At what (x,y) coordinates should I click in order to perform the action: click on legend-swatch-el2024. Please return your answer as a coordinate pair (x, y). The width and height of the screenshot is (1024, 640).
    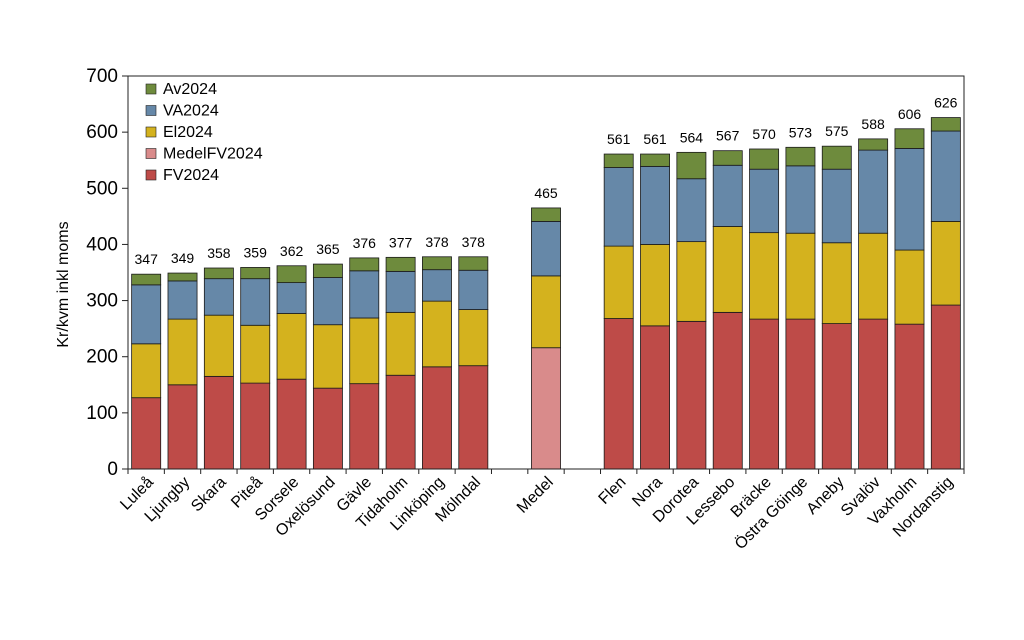
    Looking at the image, I should click on (151, 132).